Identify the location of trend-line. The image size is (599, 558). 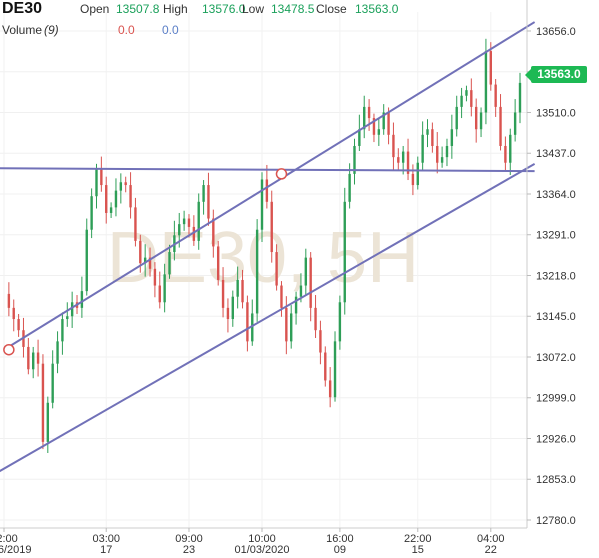
(267, 170).